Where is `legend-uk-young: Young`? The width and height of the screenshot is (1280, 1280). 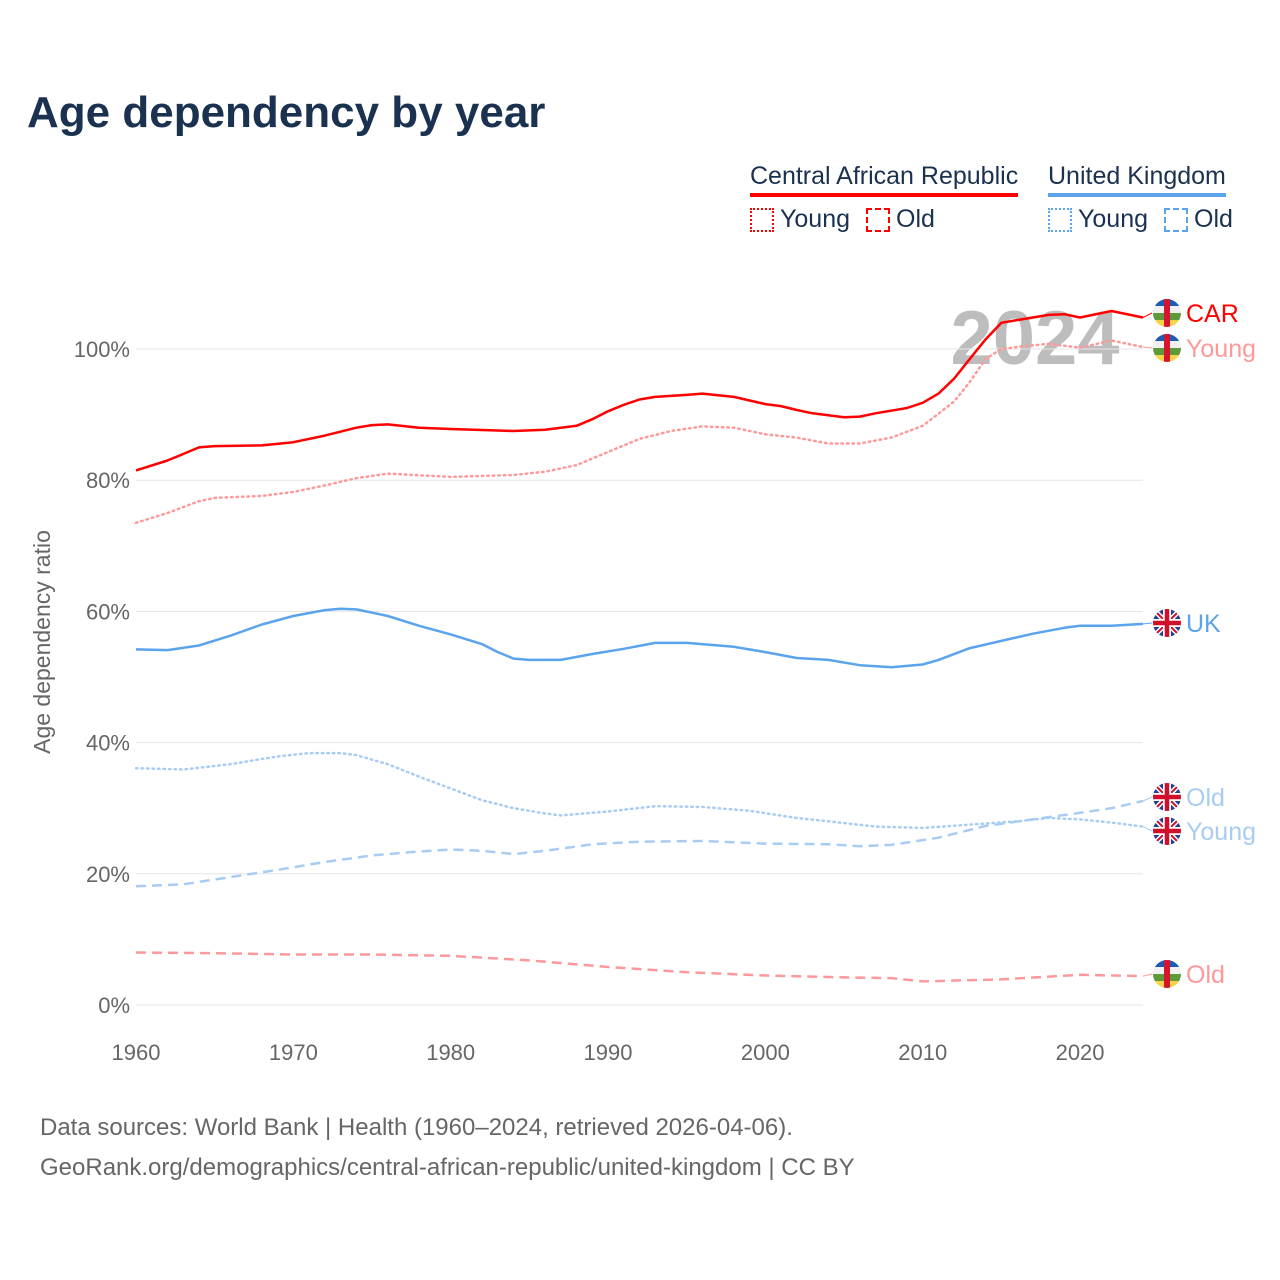
legend-uk-young: Young is located at coordinates (1098, 219).